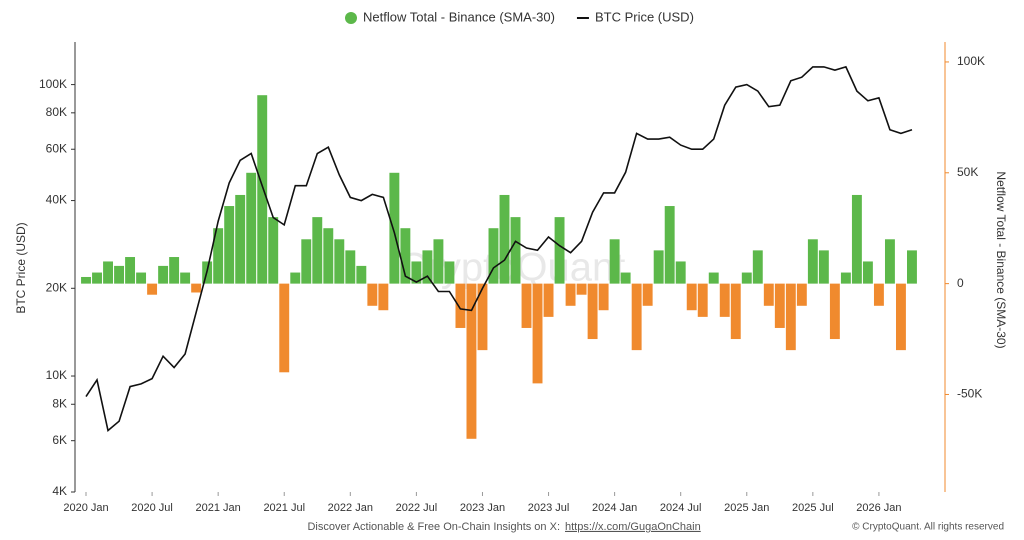  I want to click on y-tick-label: 40K, so click(56, 200).